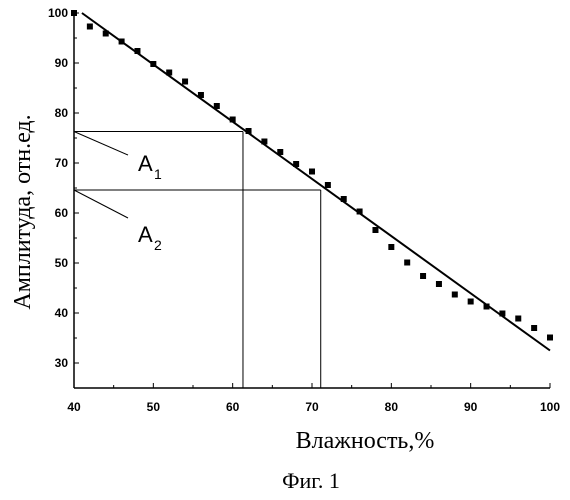 This screenshot has height=500, width=570. What do you see at coordinates (62, 363) in the screenshot?
I see `y-tick-label: 30` at bounding box center [62, 363].